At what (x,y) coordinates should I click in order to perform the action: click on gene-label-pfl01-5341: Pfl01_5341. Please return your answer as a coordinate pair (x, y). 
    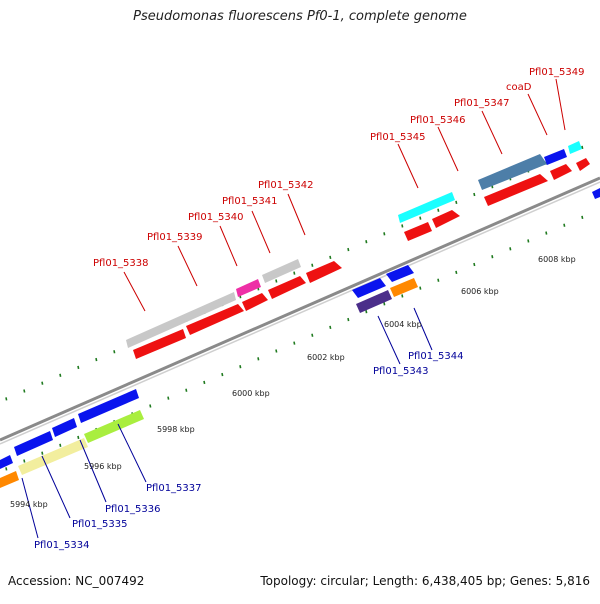
    Looking at the image, I should click on (250, 201).